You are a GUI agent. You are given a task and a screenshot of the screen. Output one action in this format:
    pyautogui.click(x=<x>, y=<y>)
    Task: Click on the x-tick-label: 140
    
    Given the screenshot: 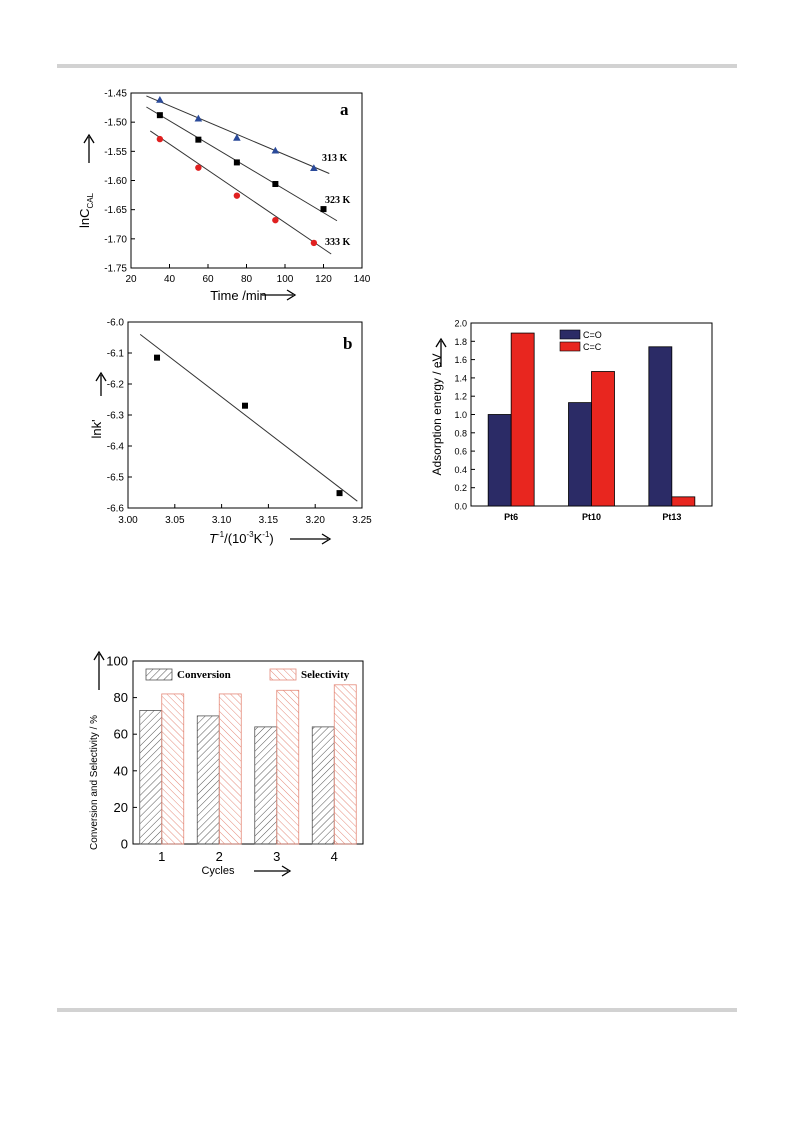 What is the action you would take?
    pyautogui.click(x=362, y=279)
    